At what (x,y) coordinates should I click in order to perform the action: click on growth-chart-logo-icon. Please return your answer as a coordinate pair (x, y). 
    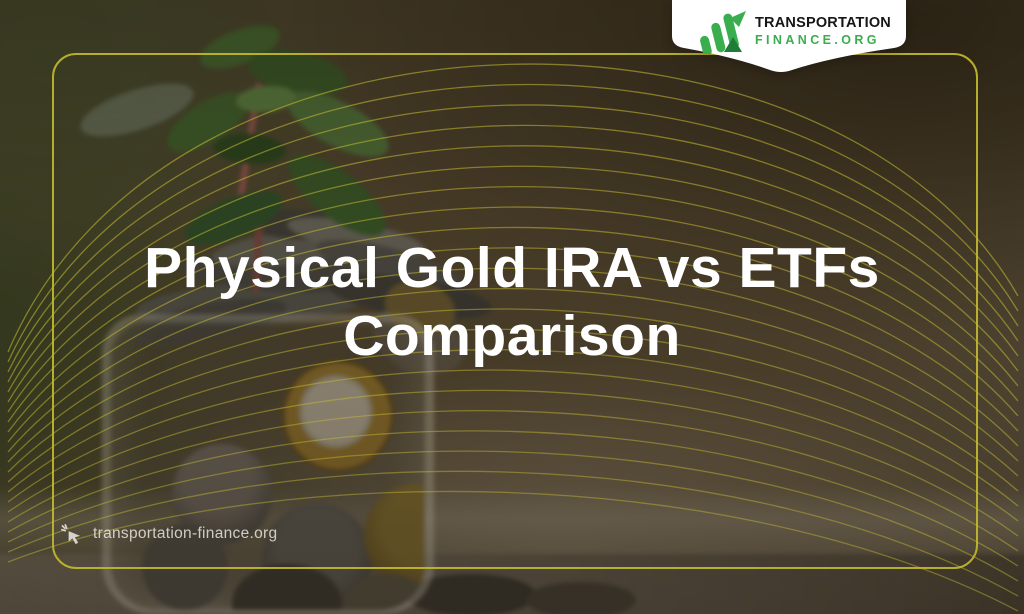
    Looking at the image, I should click on (723, 32).